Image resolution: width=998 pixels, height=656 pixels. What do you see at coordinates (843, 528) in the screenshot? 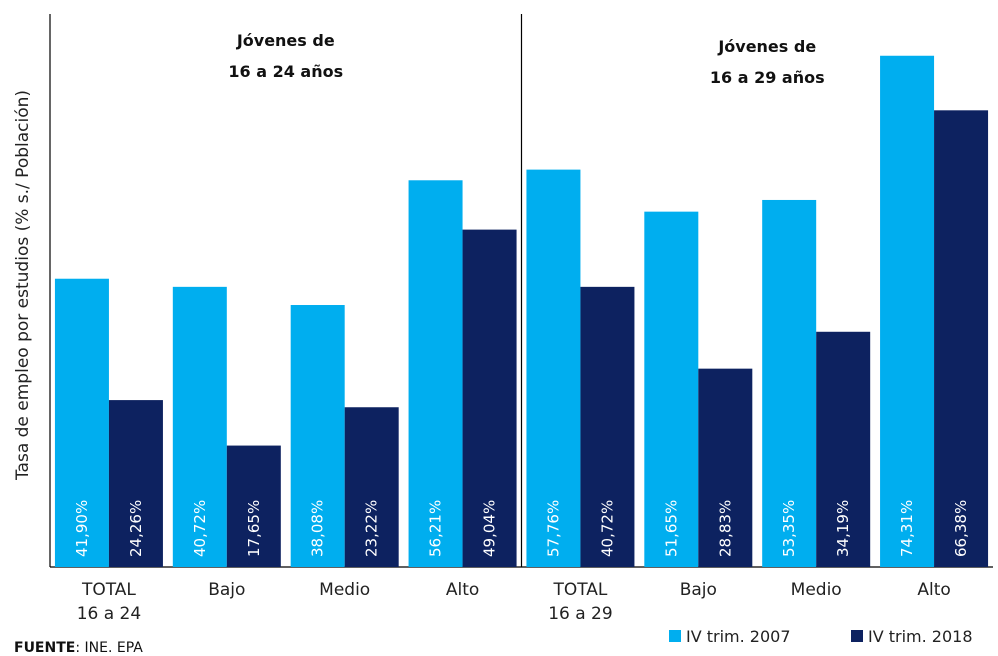
I see `bar-value-label: 34,19%` at bounding box center [843, 528].